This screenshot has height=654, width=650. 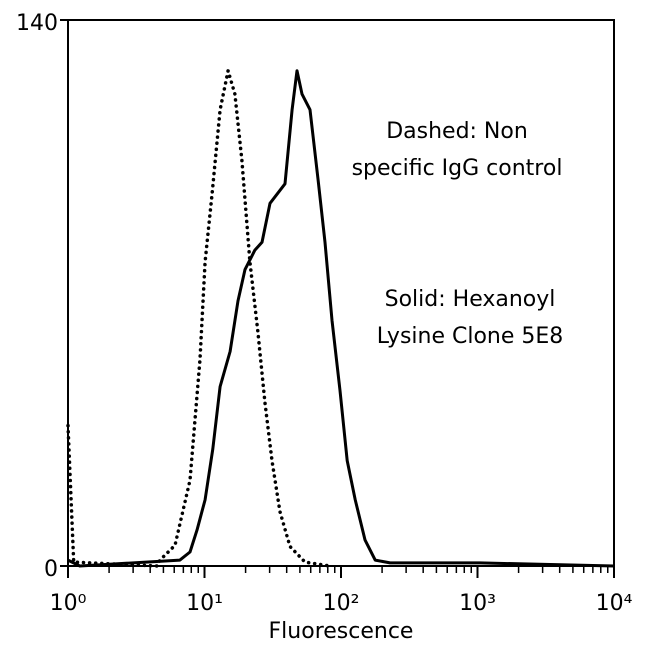 I want to click on annotation: specific IgG control, so click(x=457, y=168).